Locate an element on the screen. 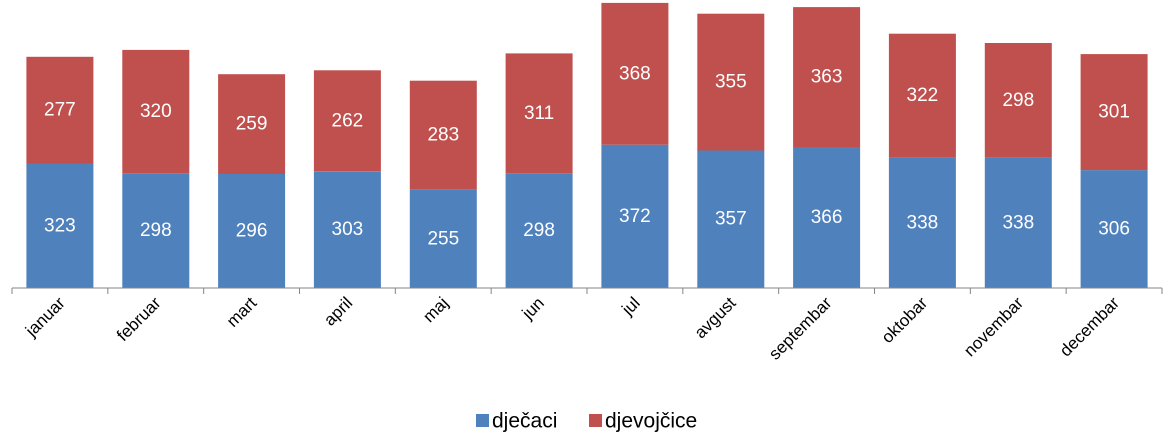 The image size is (1169, 432). data-label: 355 is located at coordinates (731, 82).